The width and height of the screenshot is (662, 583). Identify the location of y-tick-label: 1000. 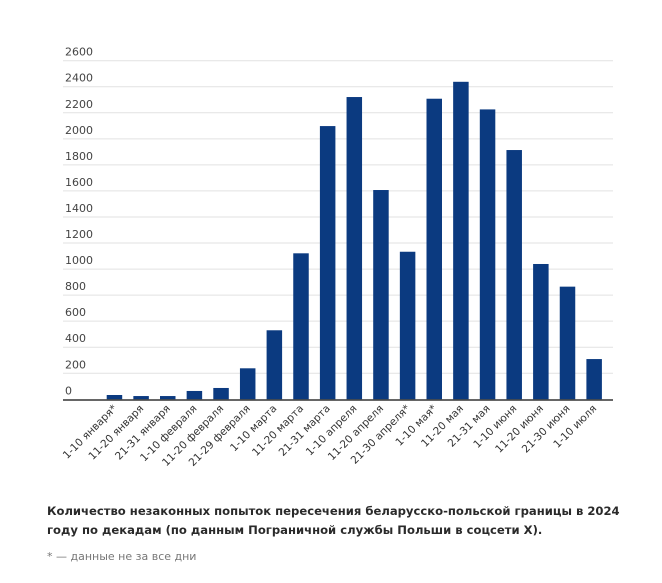
(79, 260).